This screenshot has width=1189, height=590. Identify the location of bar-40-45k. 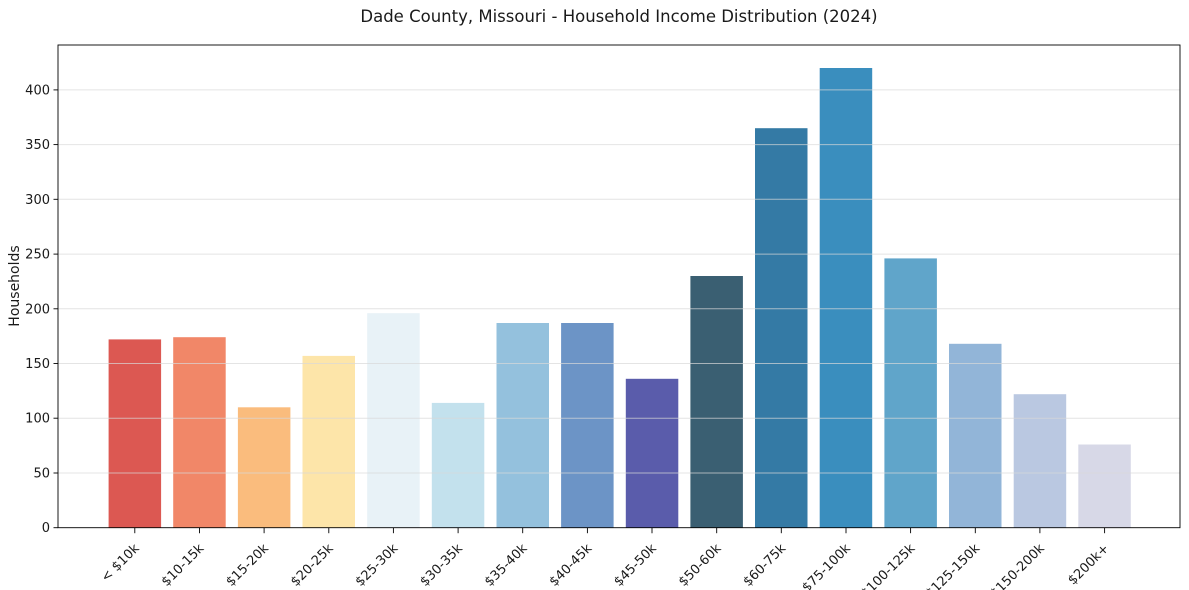
(587, 425).